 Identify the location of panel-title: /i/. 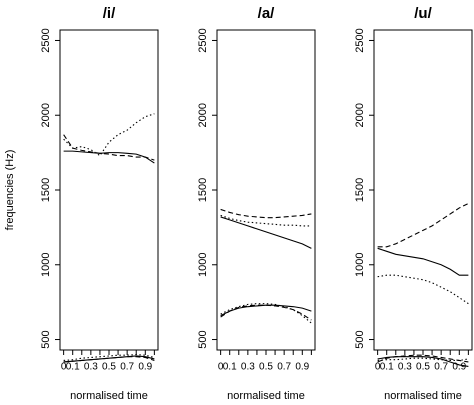
(109, 13).